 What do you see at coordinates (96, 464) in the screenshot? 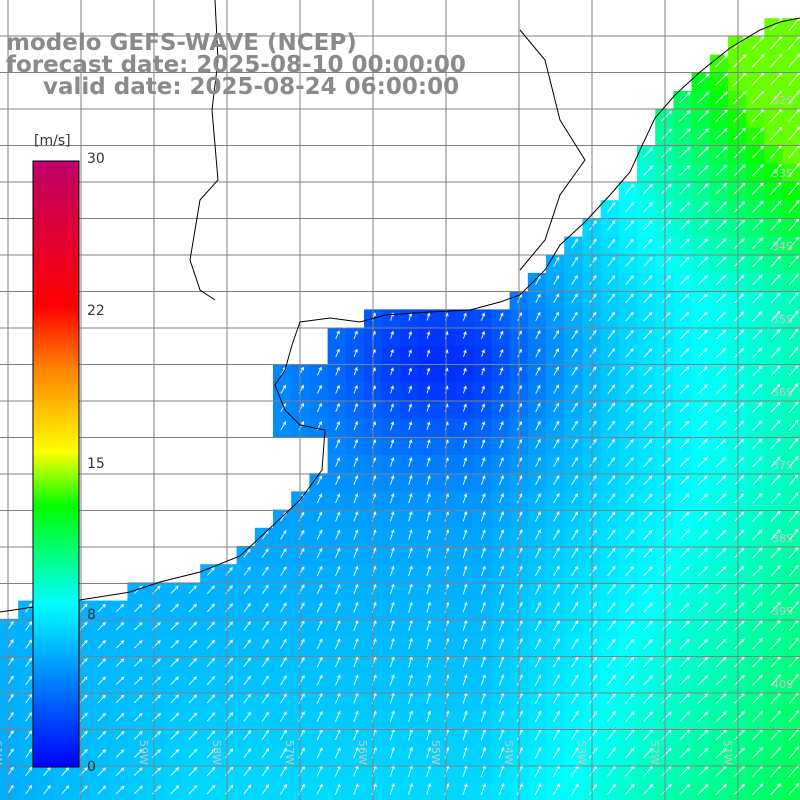
I see `colorbar-tick-15: 15` at bounding box center [96, 464].